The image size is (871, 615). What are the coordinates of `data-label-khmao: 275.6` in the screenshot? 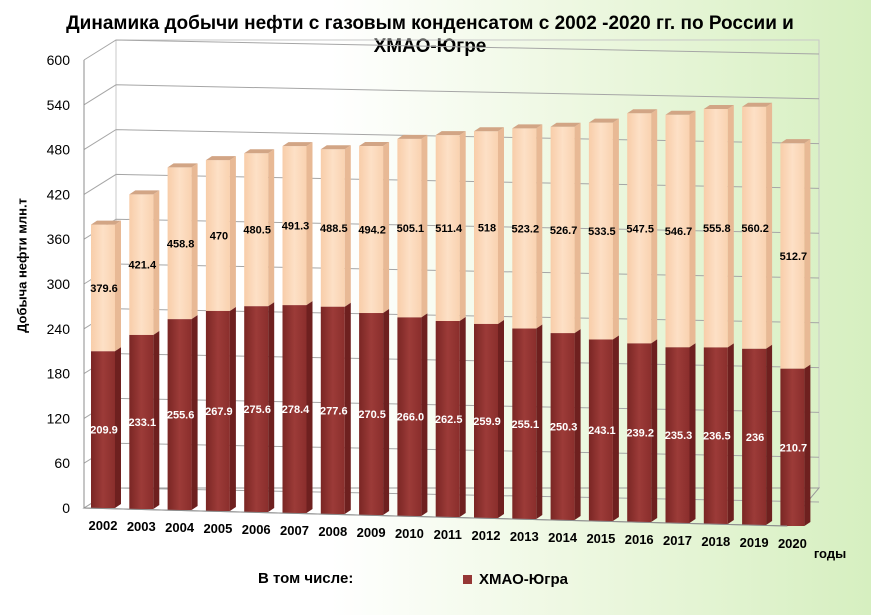 It's located at (257, 410).